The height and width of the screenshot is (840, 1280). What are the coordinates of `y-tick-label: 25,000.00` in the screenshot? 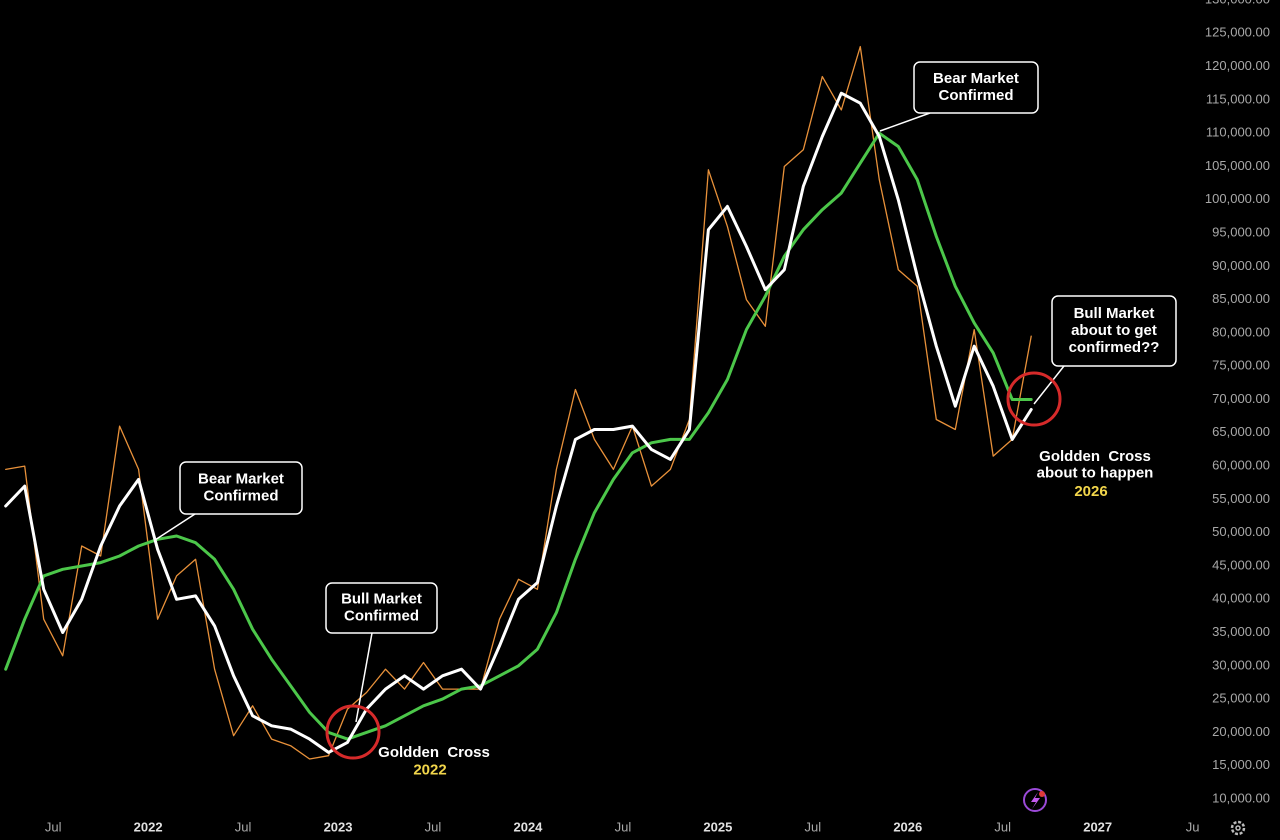 It's located at (1241, 698).